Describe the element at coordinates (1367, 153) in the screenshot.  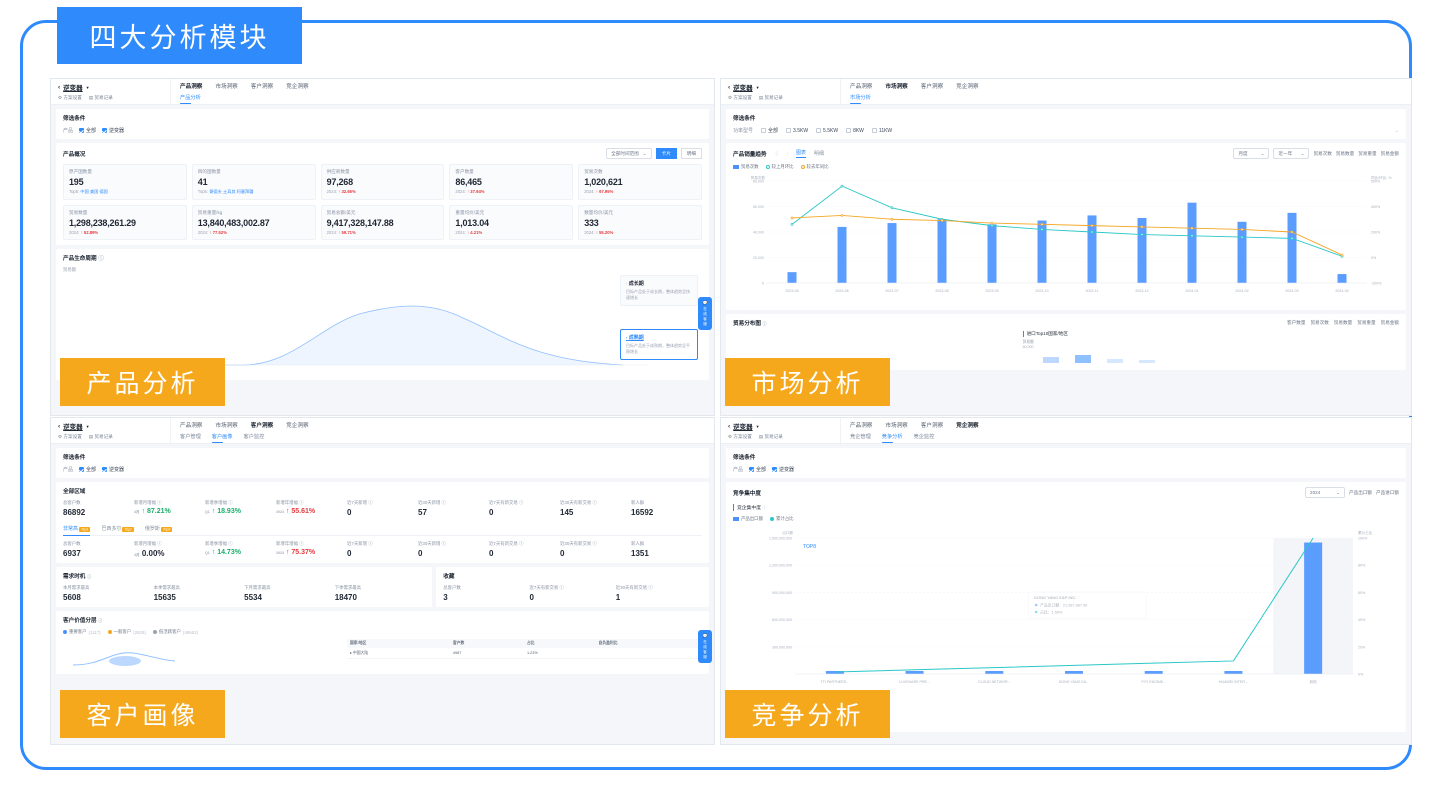
I see `metric-trade-weight: 贸易重量` at that location.